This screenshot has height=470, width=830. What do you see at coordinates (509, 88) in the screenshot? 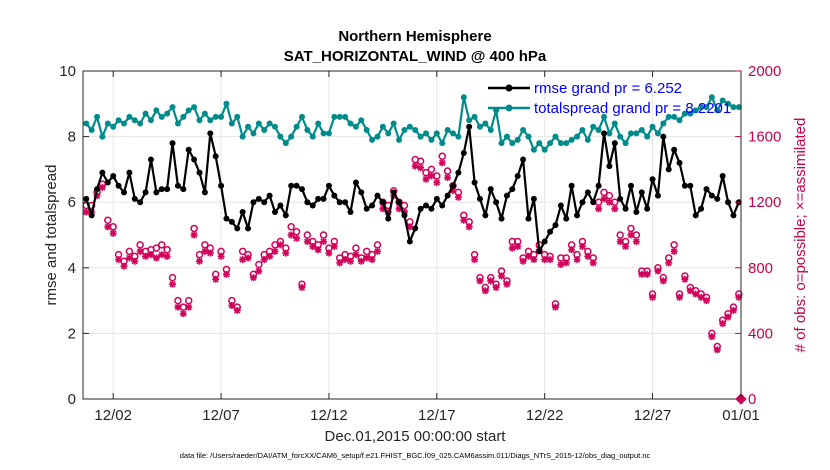
I see `legend-rmse-marker` at bounding box center [509, 88].